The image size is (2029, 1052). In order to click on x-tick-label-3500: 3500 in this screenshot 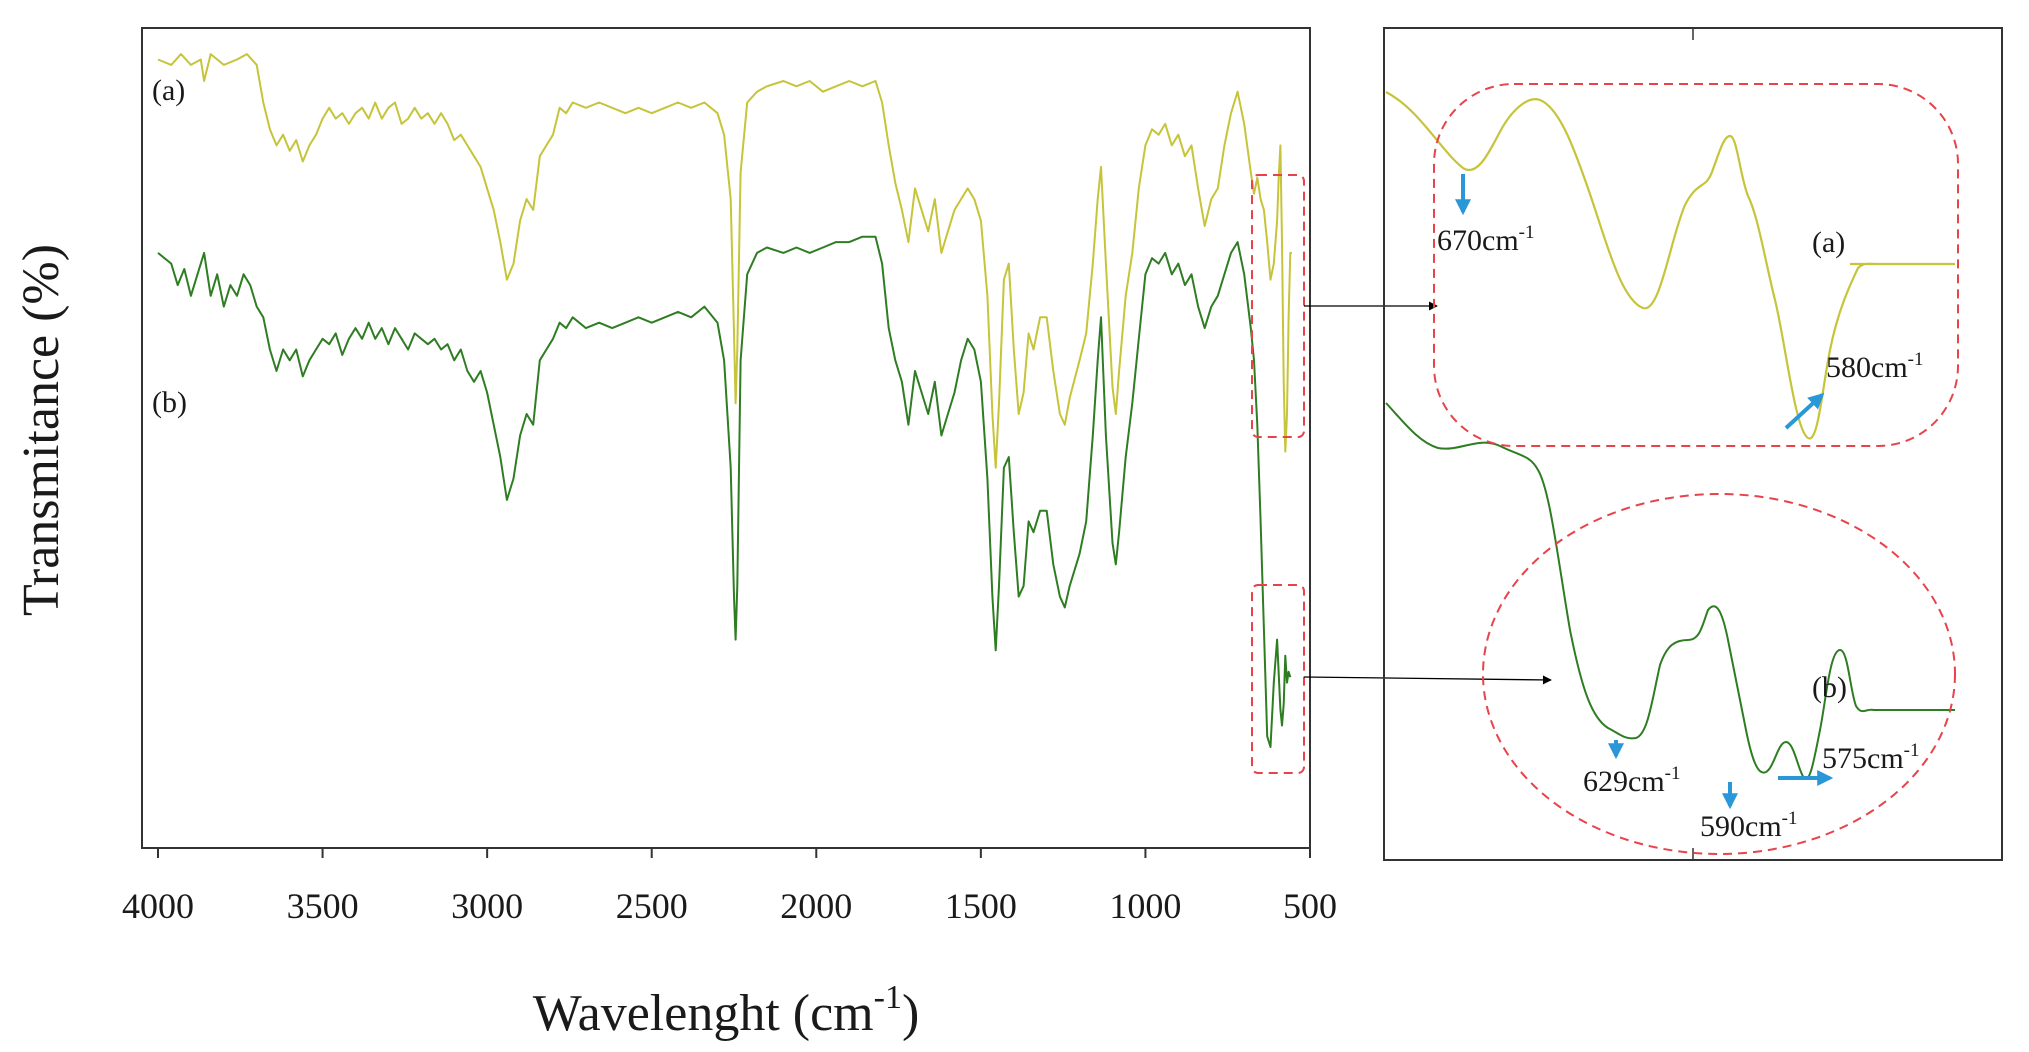, I will do `click(323, 906)`.